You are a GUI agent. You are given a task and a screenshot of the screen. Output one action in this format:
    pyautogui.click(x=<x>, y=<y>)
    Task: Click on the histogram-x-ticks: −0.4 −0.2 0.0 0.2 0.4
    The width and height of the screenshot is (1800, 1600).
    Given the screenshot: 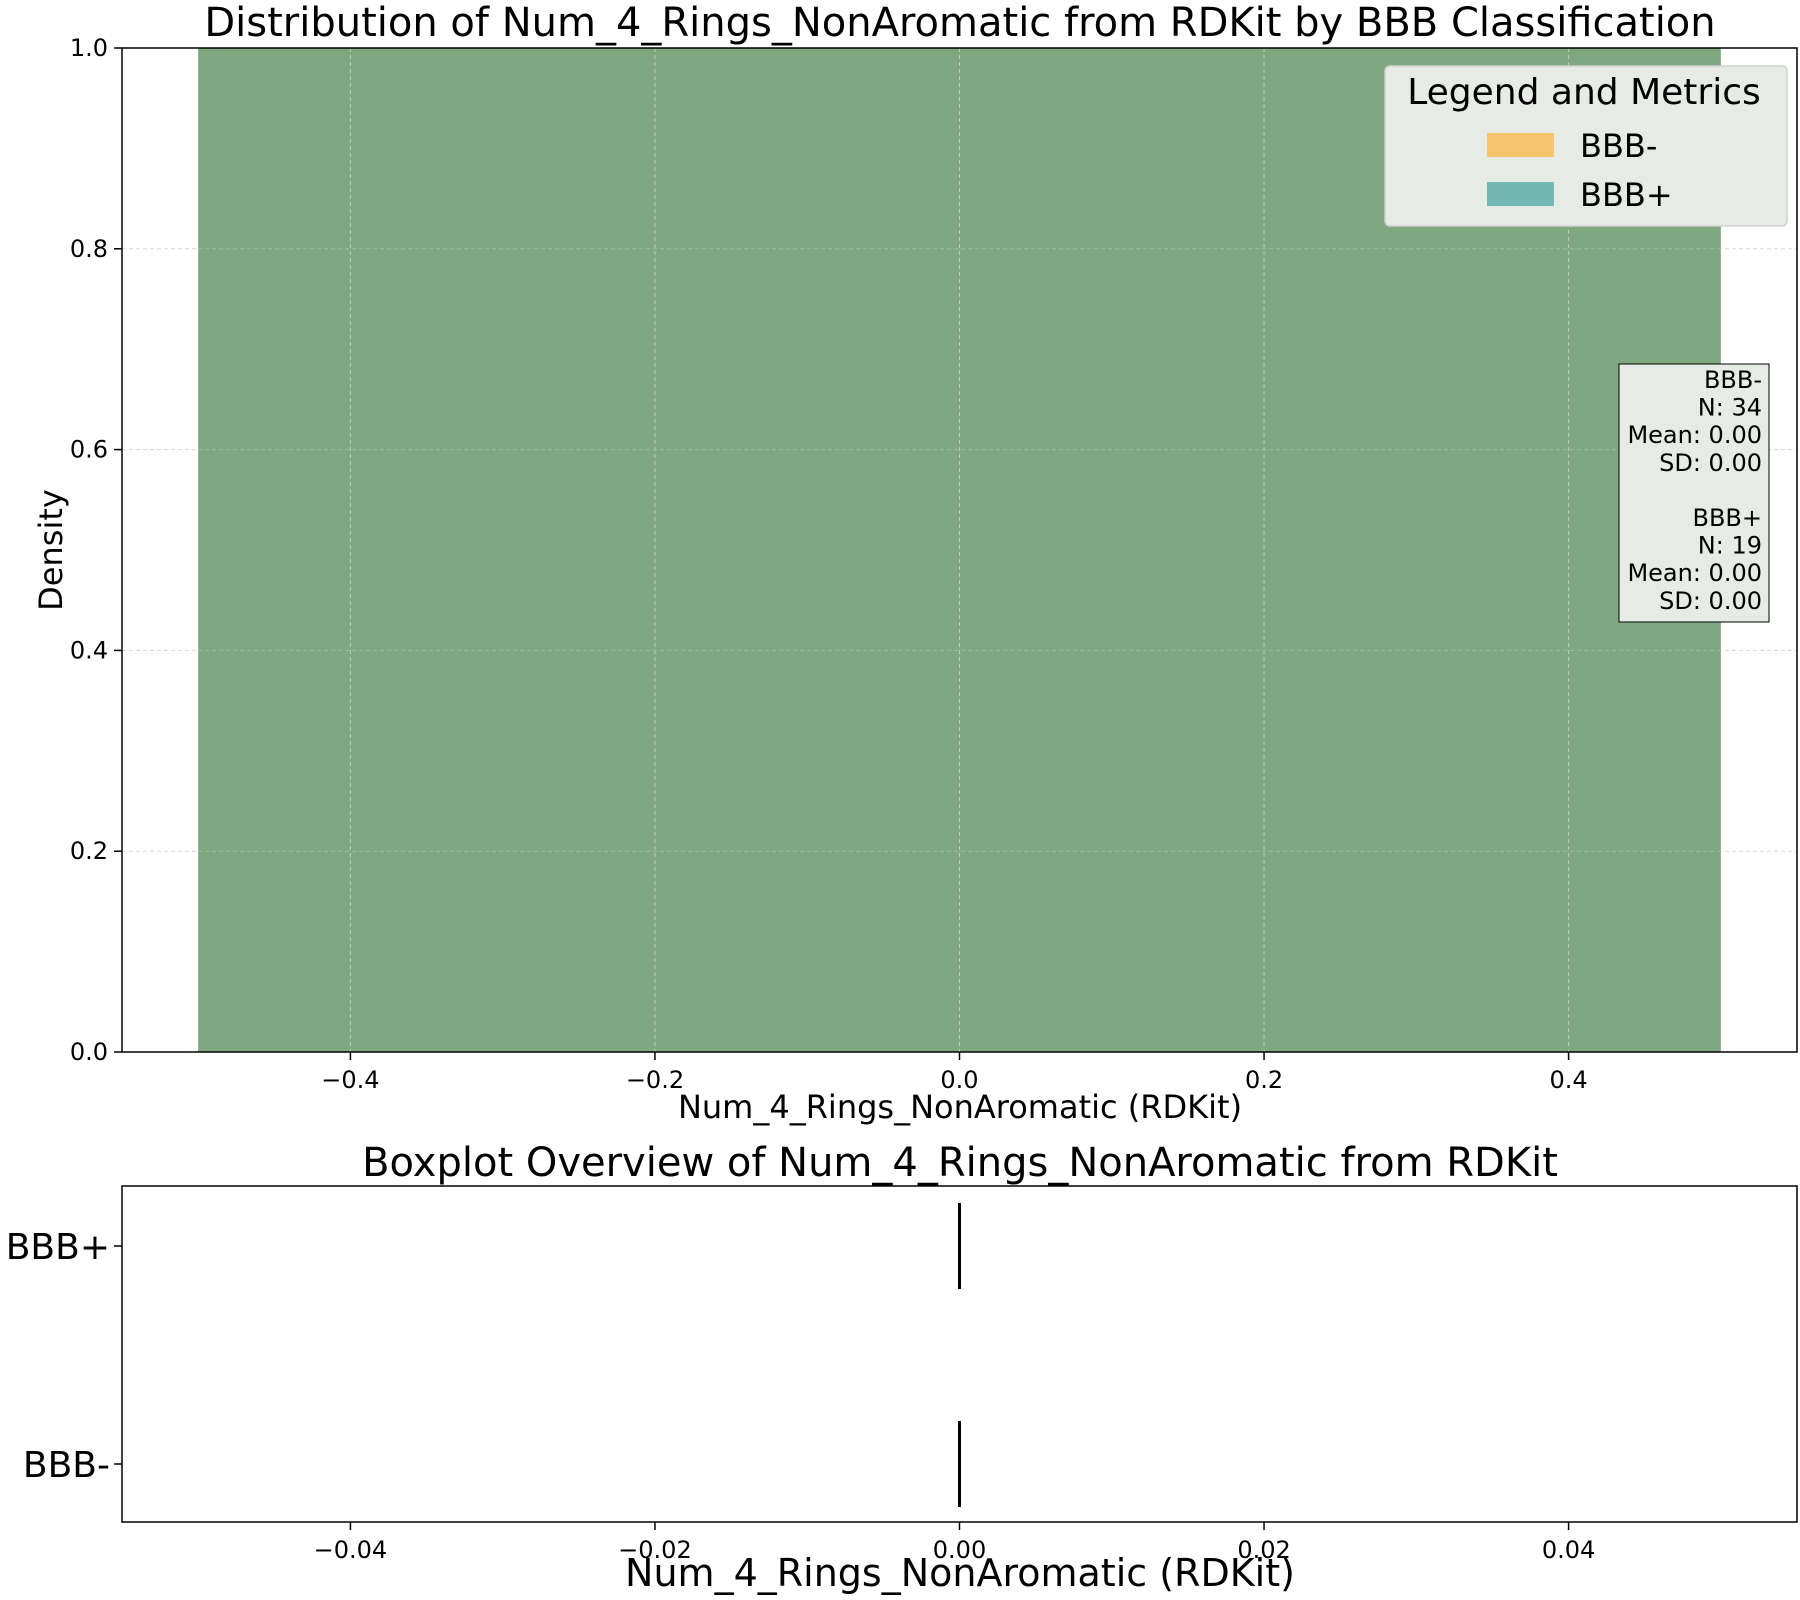 What is the action you would take?
    pyautogui.click(x=954, y=1073)
    